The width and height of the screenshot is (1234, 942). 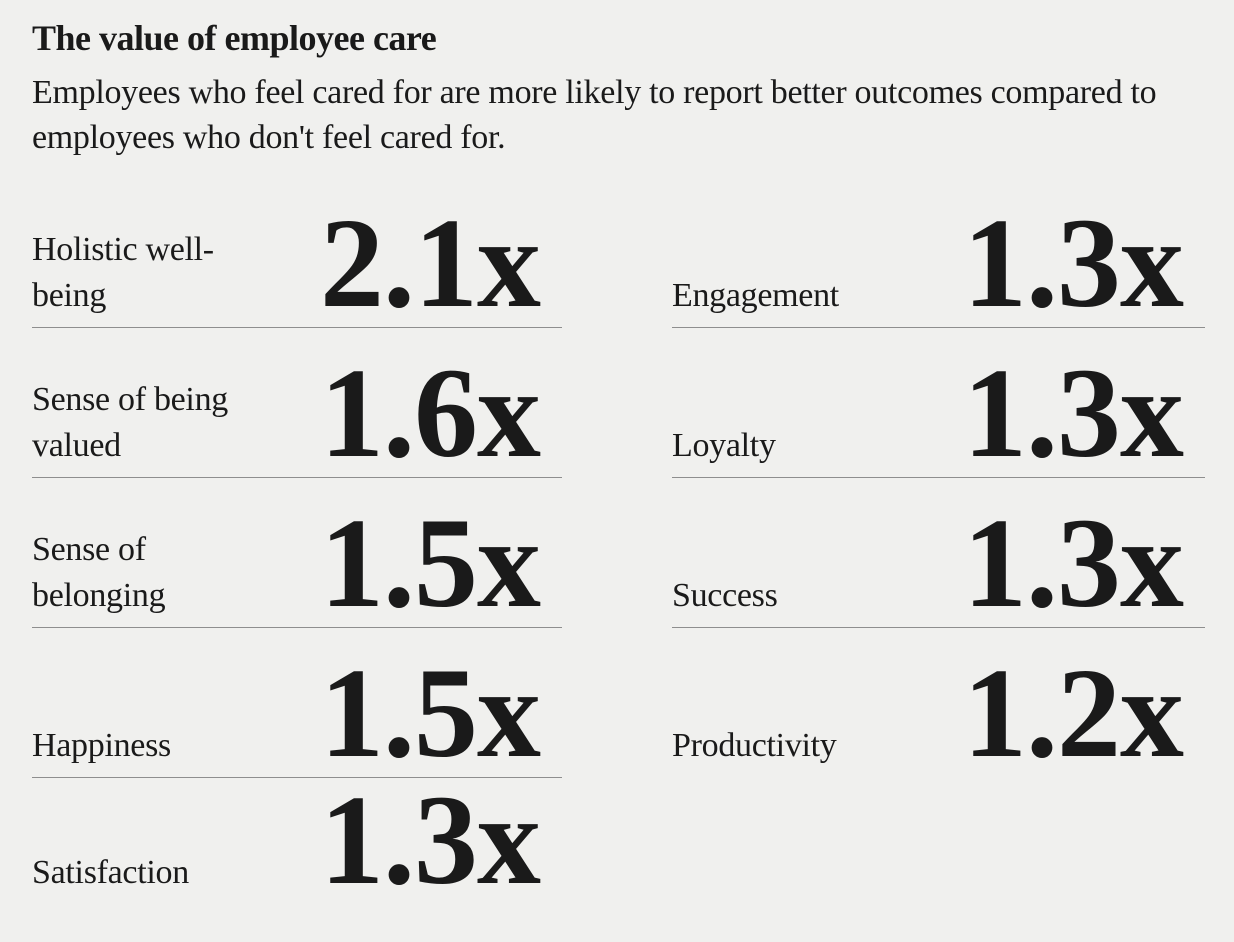 I want to click on metric-label: Success, so click(x=725, y=595).